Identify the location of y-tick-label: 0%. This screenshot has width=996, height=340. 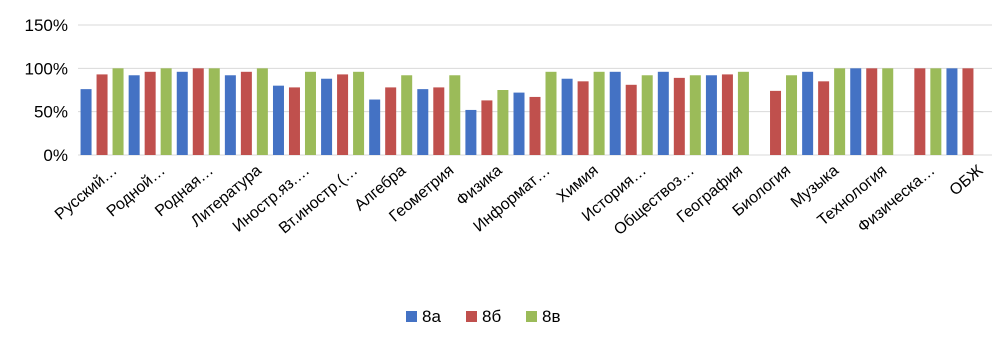
(55, 155).